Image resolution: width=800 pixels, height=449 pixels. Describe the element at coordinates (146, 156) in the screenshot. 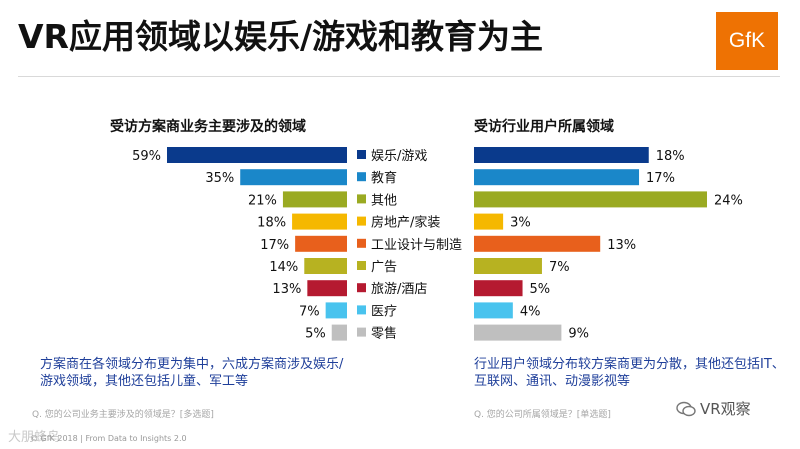

I see `left-value-label: 59%` at that location.